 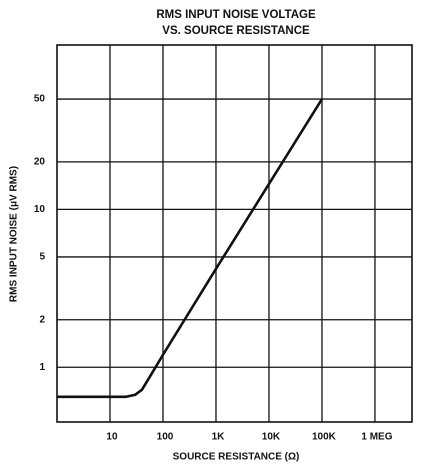 What do you see at coordinates (219, 437) in the screenshot?
I see `x-tick-label: 1K` at bounding box center [219, 437].